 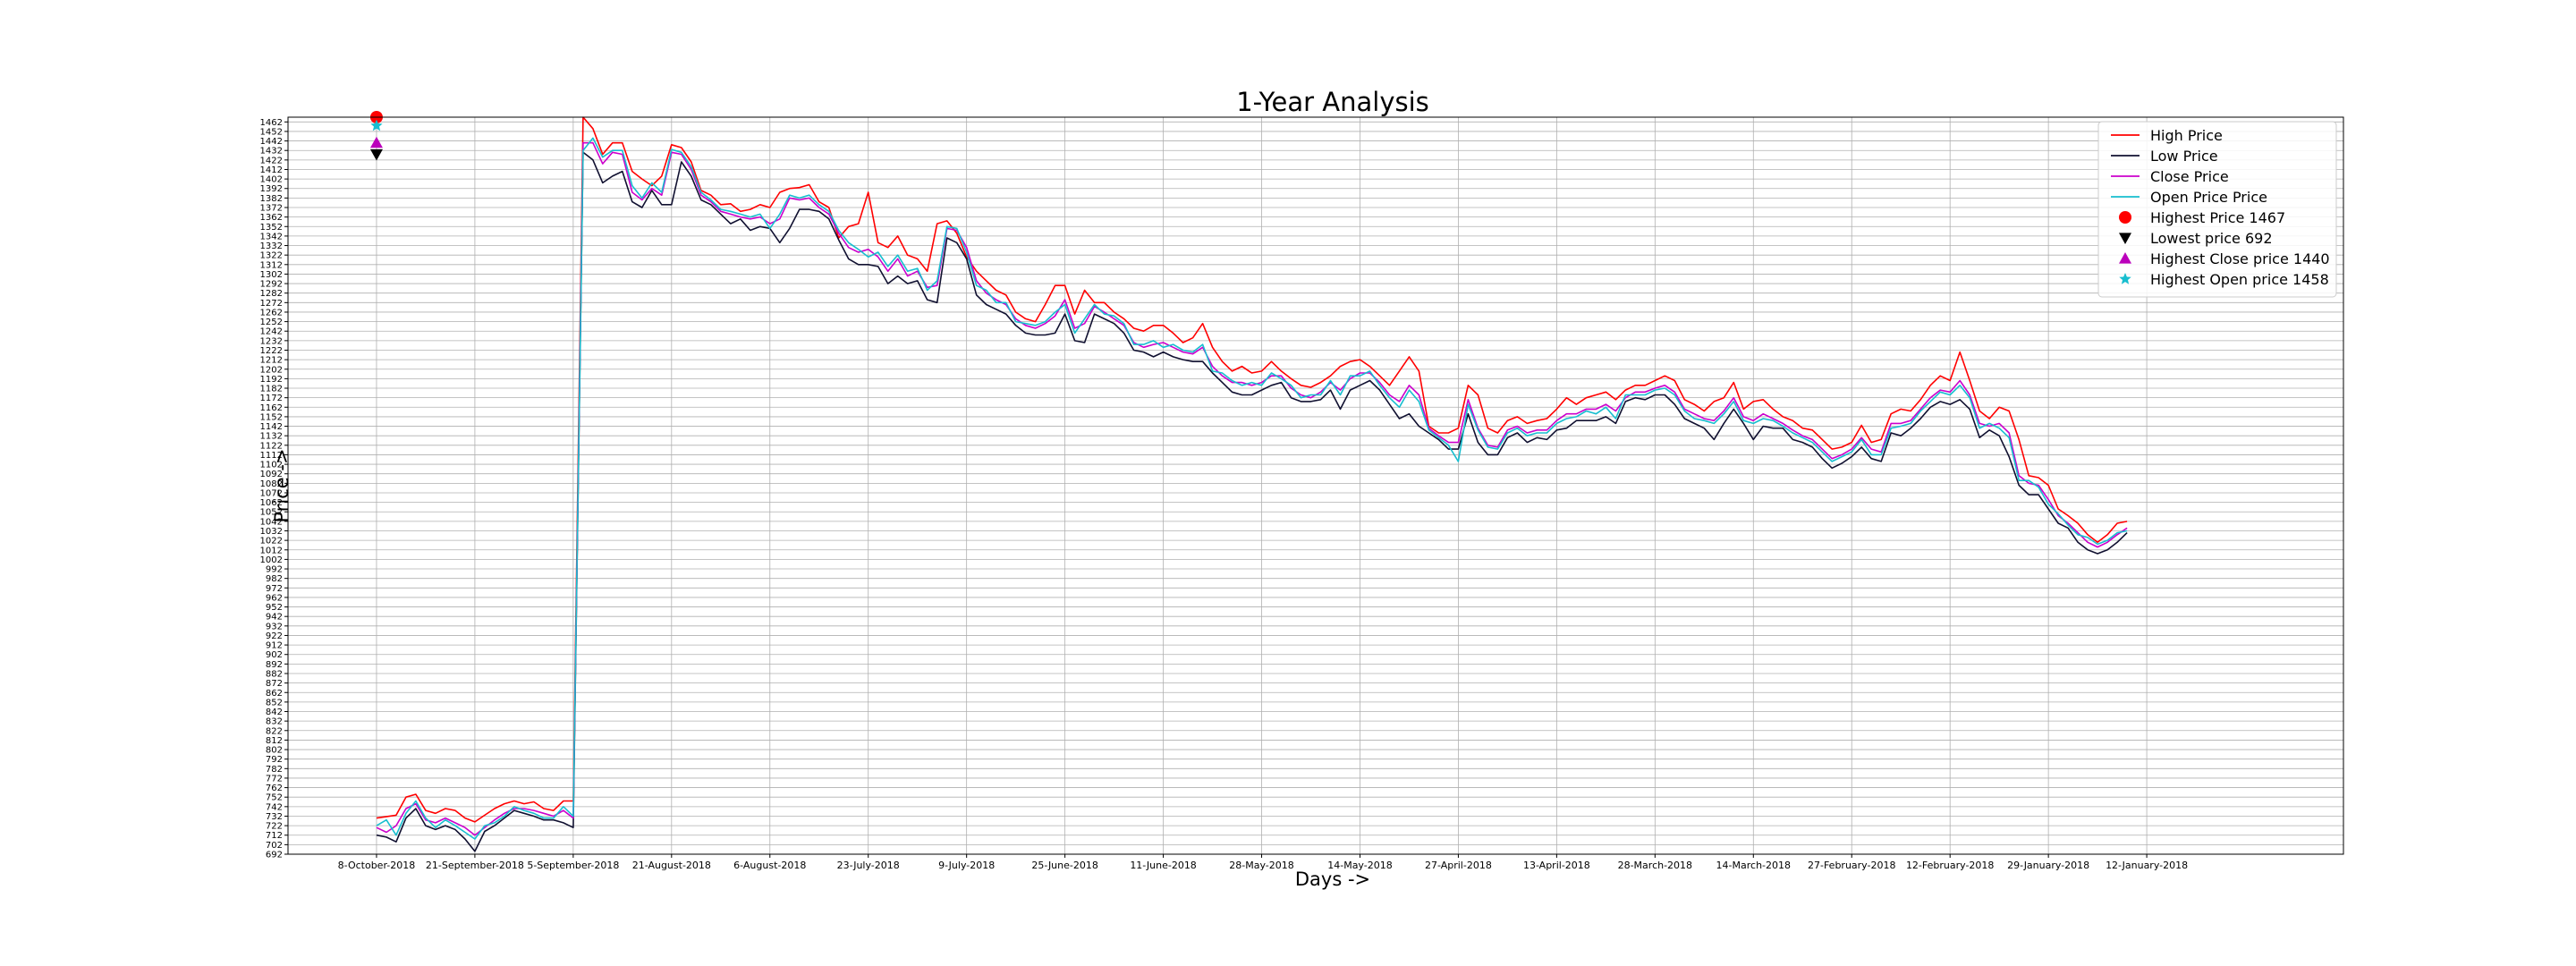 What do you see at coordinates (2189, 176) in the screenshot?
I see `legend-label: Close Price` at bounding box center [2189, 176].